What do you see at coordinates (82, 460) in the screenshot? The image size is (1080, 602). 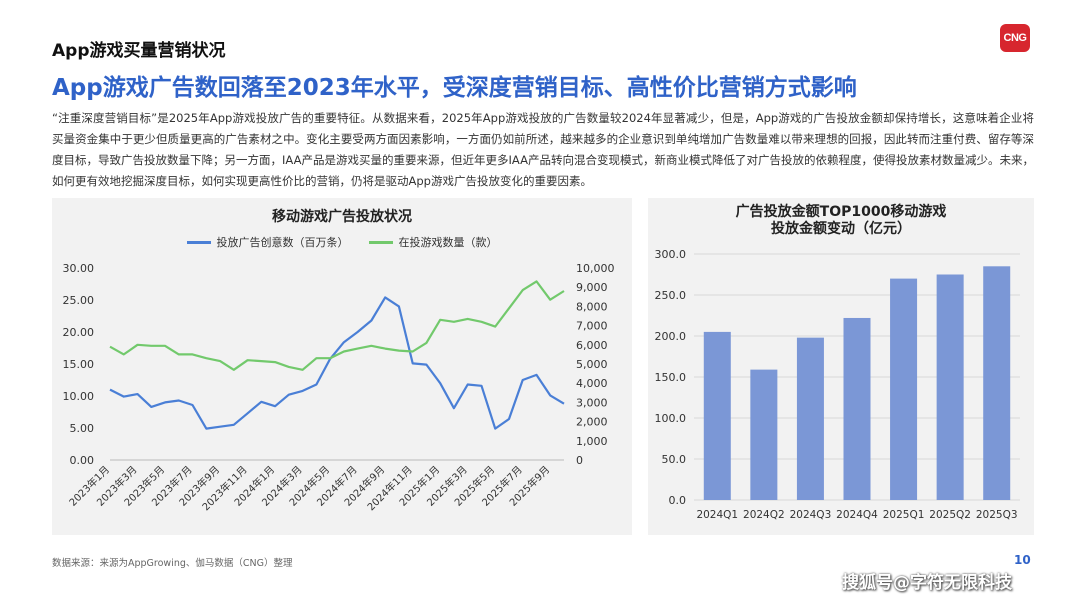 I see `y-left-tick-label: 0.00` at bounding box center [82, 460].